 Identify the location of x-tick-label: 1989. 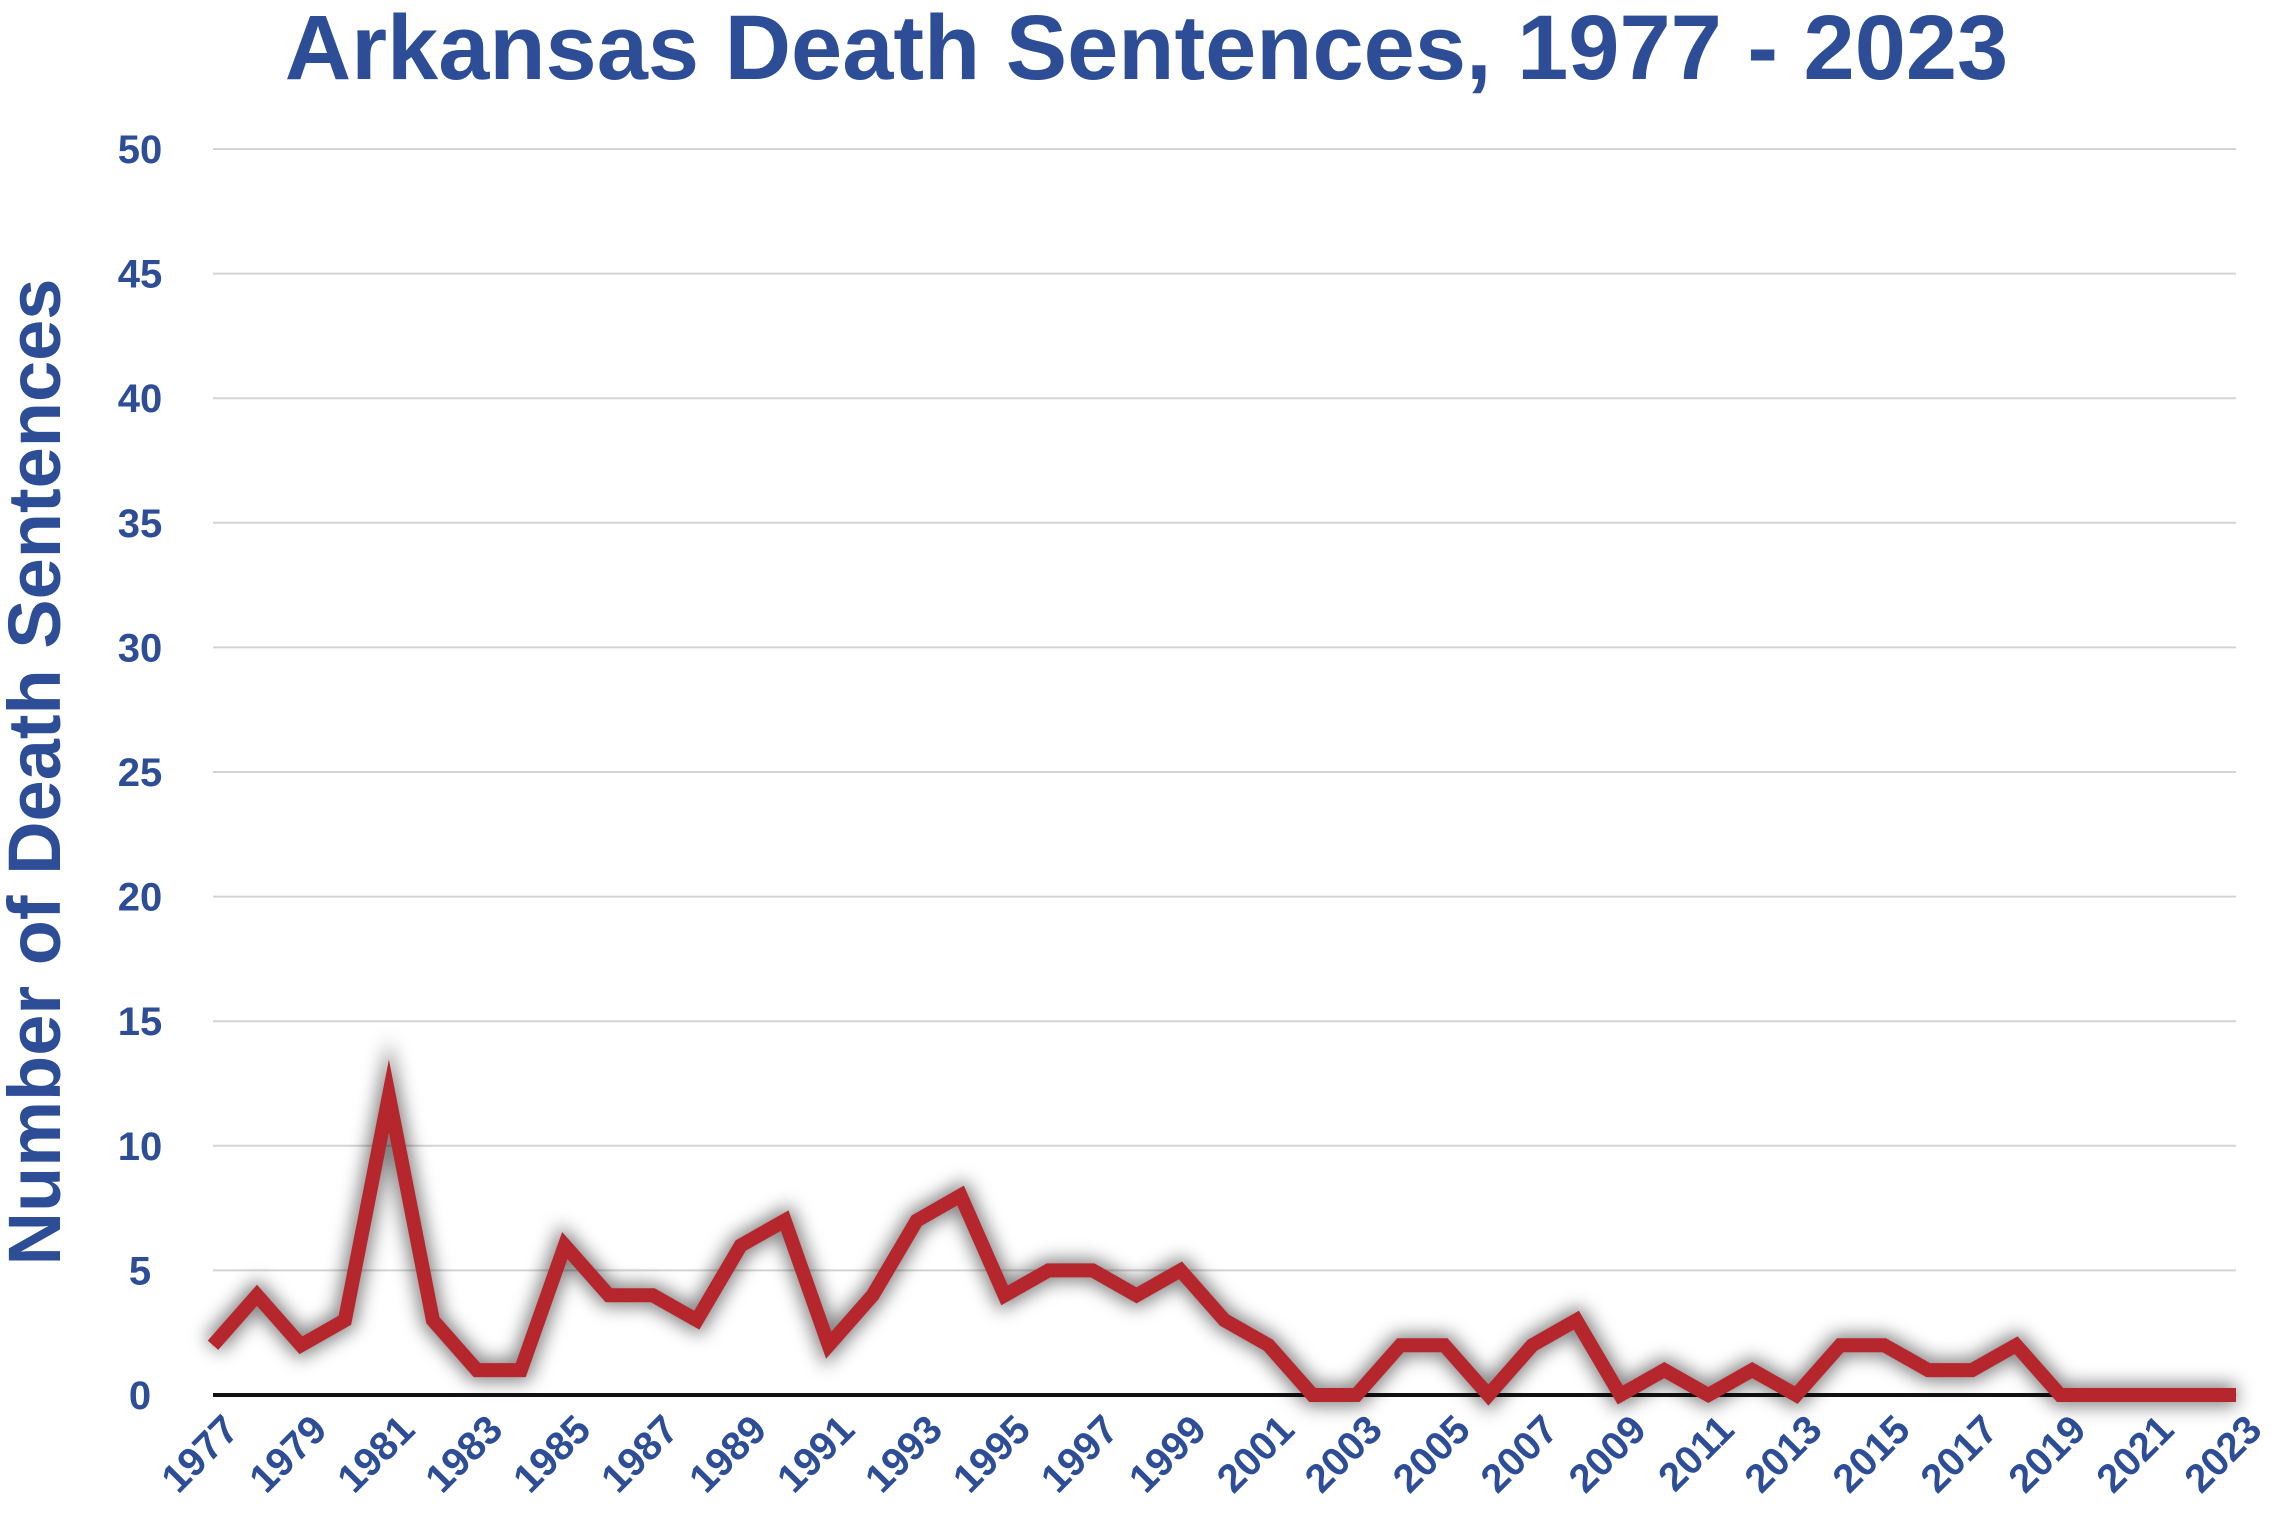
(728, 1454).